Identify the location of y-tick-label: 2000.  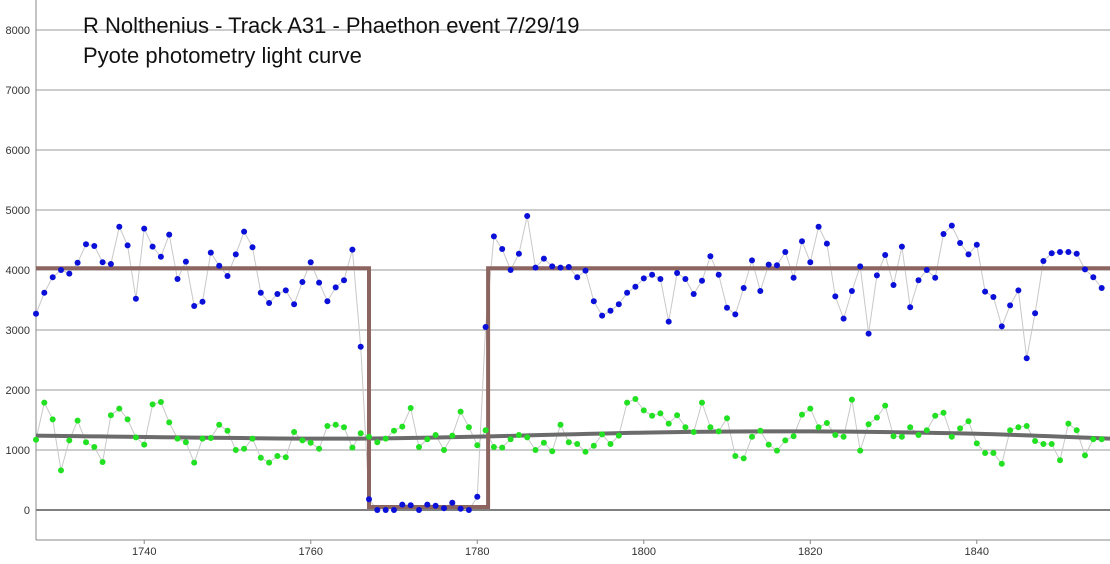
(18, 391).